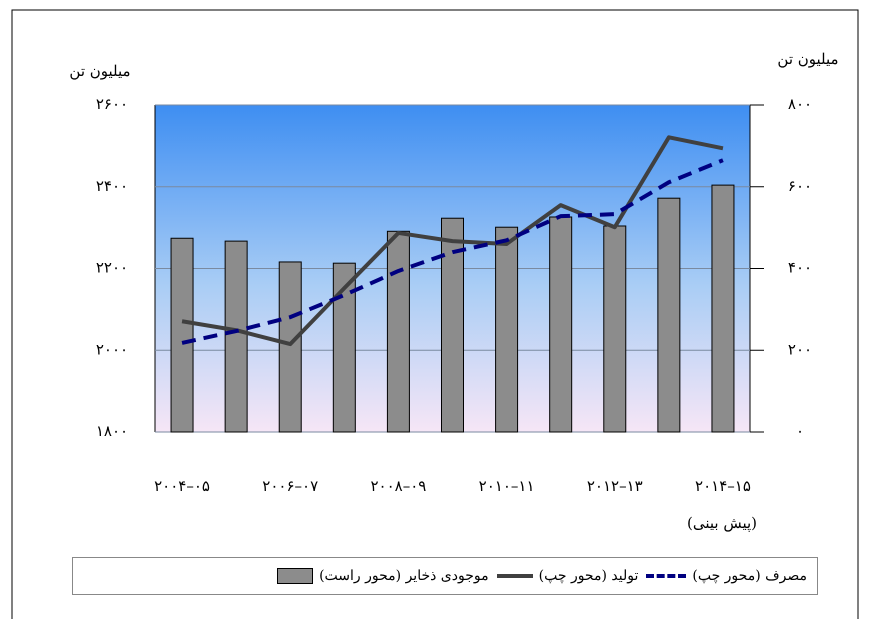 Image resolution: width=869 pixels, height=619 pixels. What do you see at coordinates (398, 486) in the screenshot?
I see `x-tick-label: ۲۰۰۸–۰۹` at bounding box center [398, 486].